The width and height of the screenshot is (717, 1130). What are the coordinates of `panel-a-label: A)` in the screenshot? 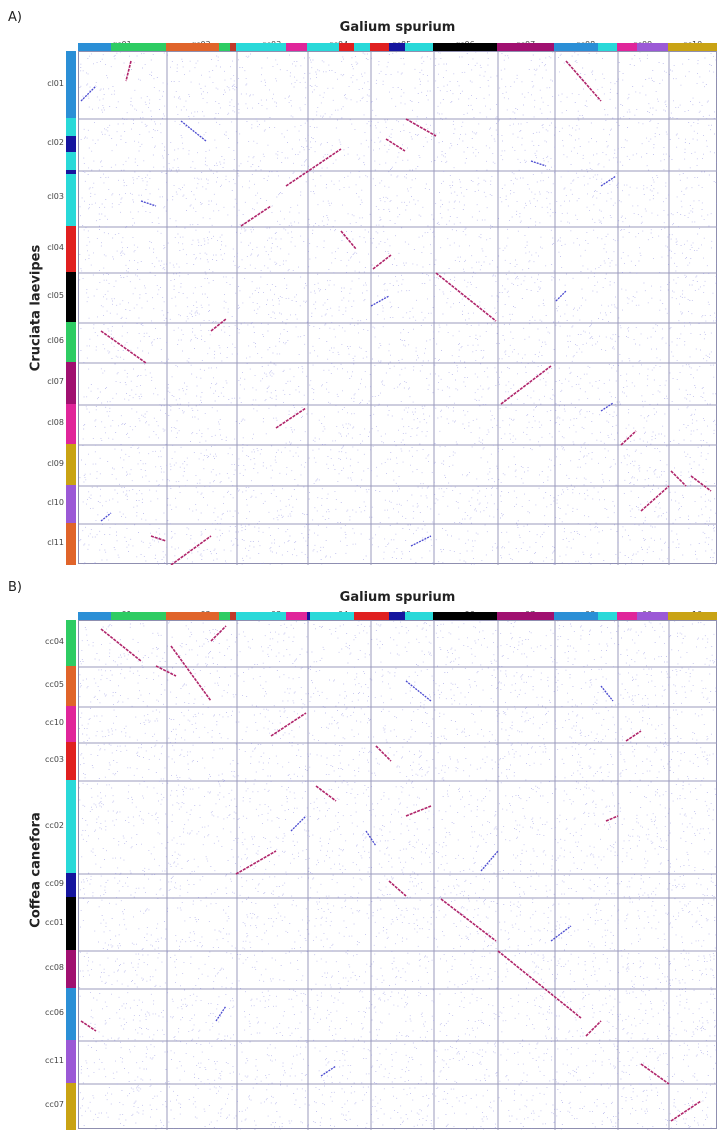 It's located at (15, 17).